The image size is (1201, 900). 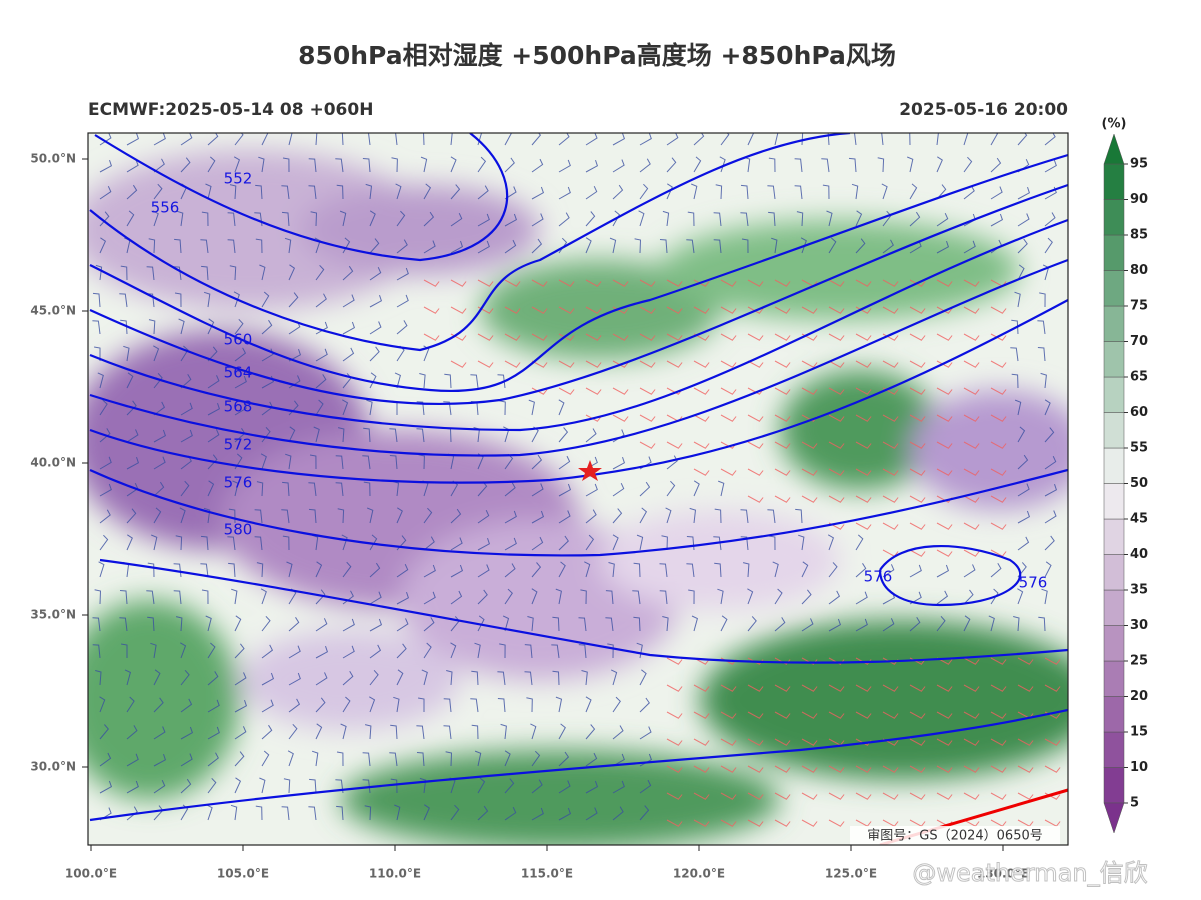 What do you see at coordinates (851, 874) in the screenshot?
I see `x-tick-label: 125.0°E` at bounding box center [851, 874].